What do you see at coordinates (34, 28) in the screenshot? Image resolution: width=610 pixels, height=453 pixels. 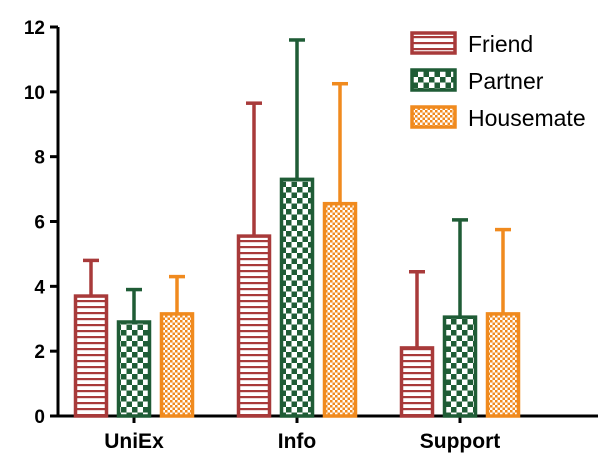 I see `y-tick-label: 12` at bounding box center [34, 28].